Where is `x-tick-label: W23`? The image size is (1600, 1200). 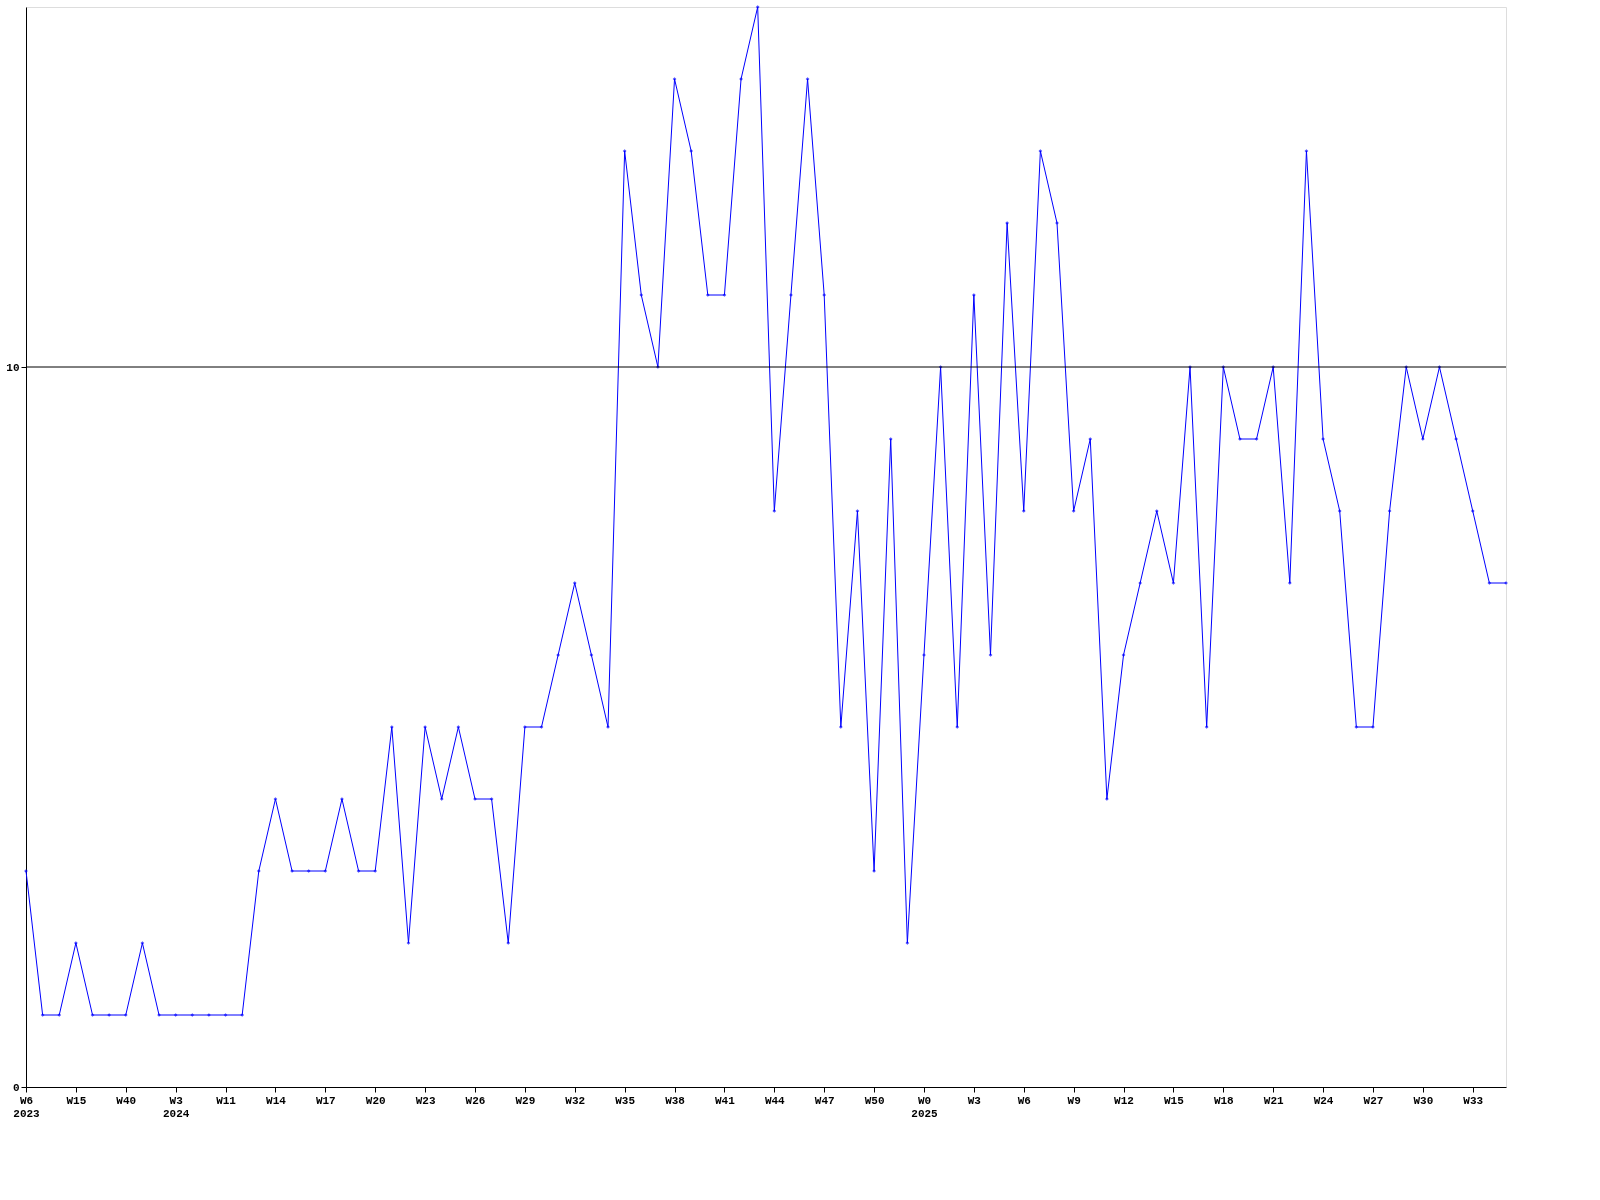 x-tick-label: W23 is located at coordinates (425, 1100).